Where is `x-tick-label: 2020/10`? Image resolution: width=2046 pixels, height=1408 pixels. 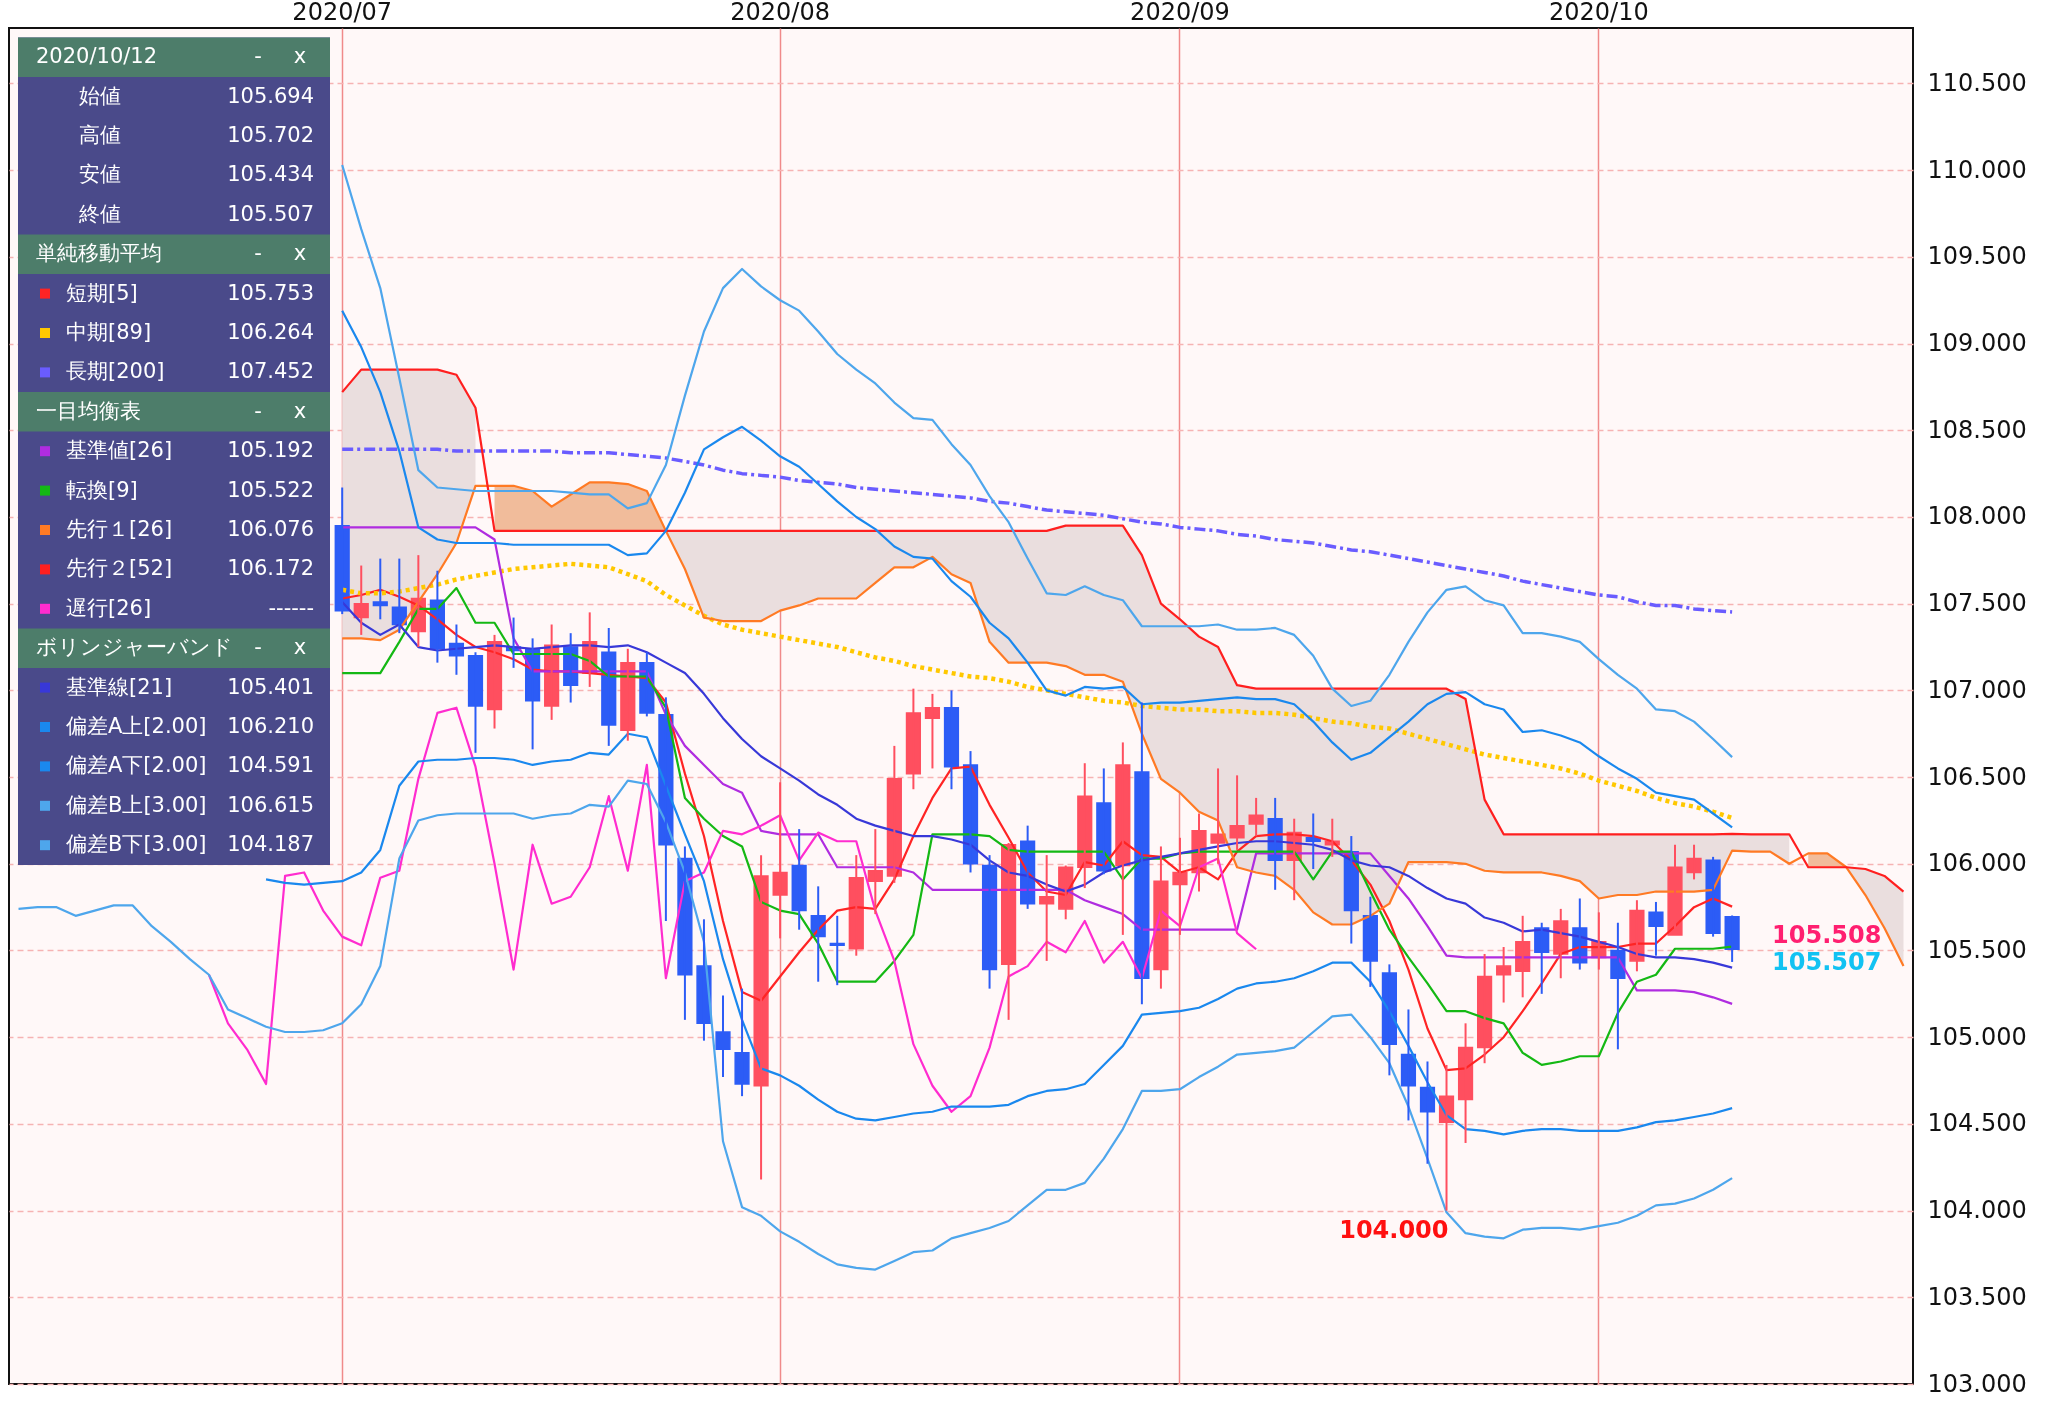
x-tick-label: 2020/10 is located at coordinates (1598, 13).